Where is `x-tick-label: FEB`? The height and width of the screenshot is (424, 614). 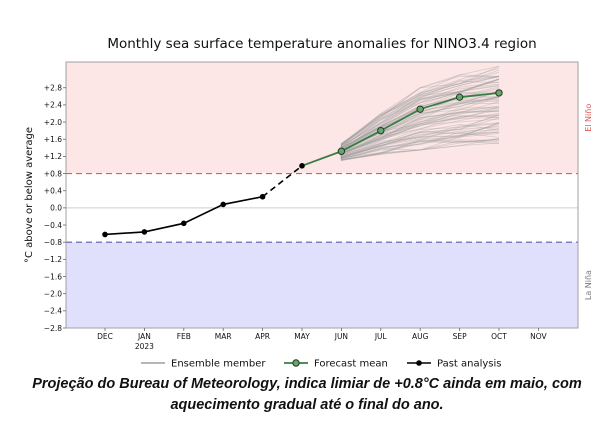 x-tick-label: FEB is located at coordinates (184, 336).